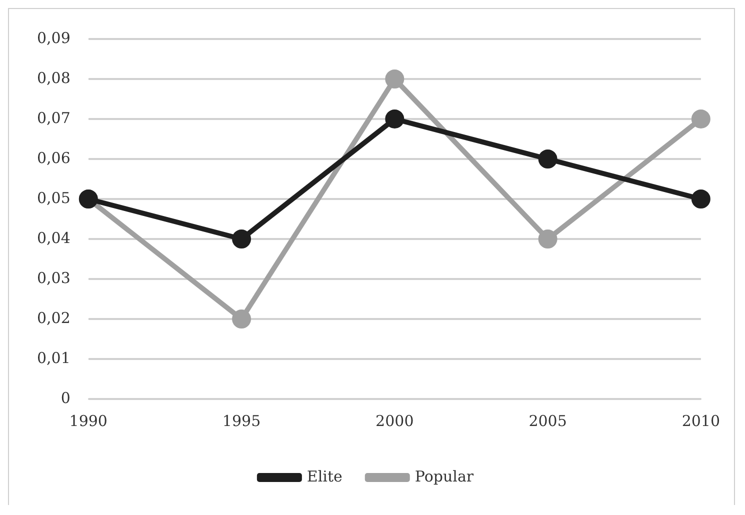 The image size is (745, 515). I want to click on x-tick-label: 2000, so click(395, 421).